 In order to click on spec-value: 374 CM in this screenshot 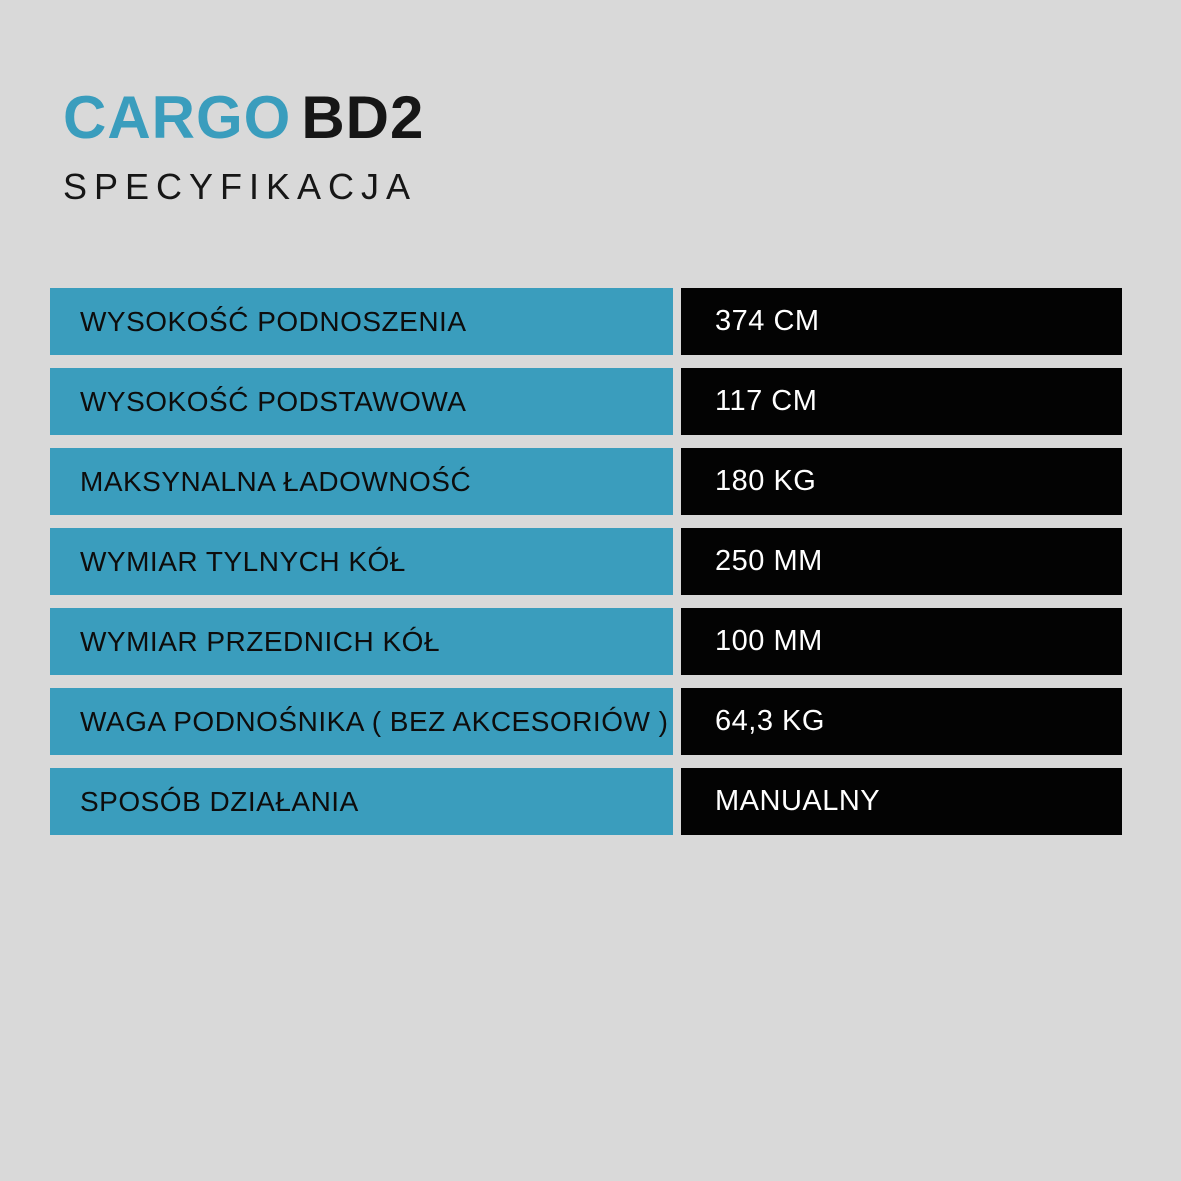, I will do `click(901, 321)`.